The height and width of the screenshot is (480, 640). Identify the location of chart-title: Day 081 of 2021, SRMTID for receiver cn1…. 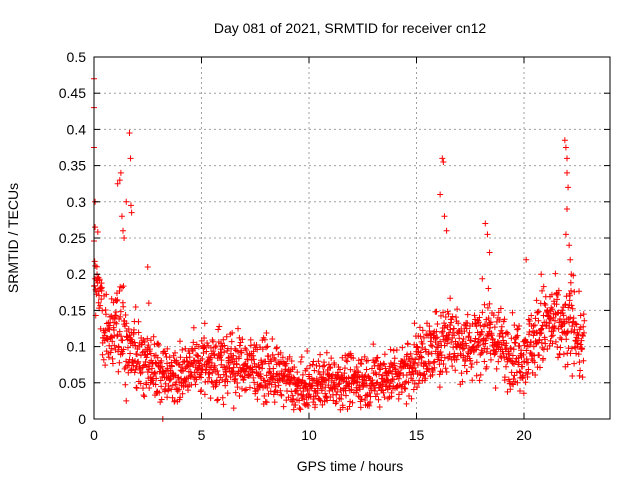
(350, 28).